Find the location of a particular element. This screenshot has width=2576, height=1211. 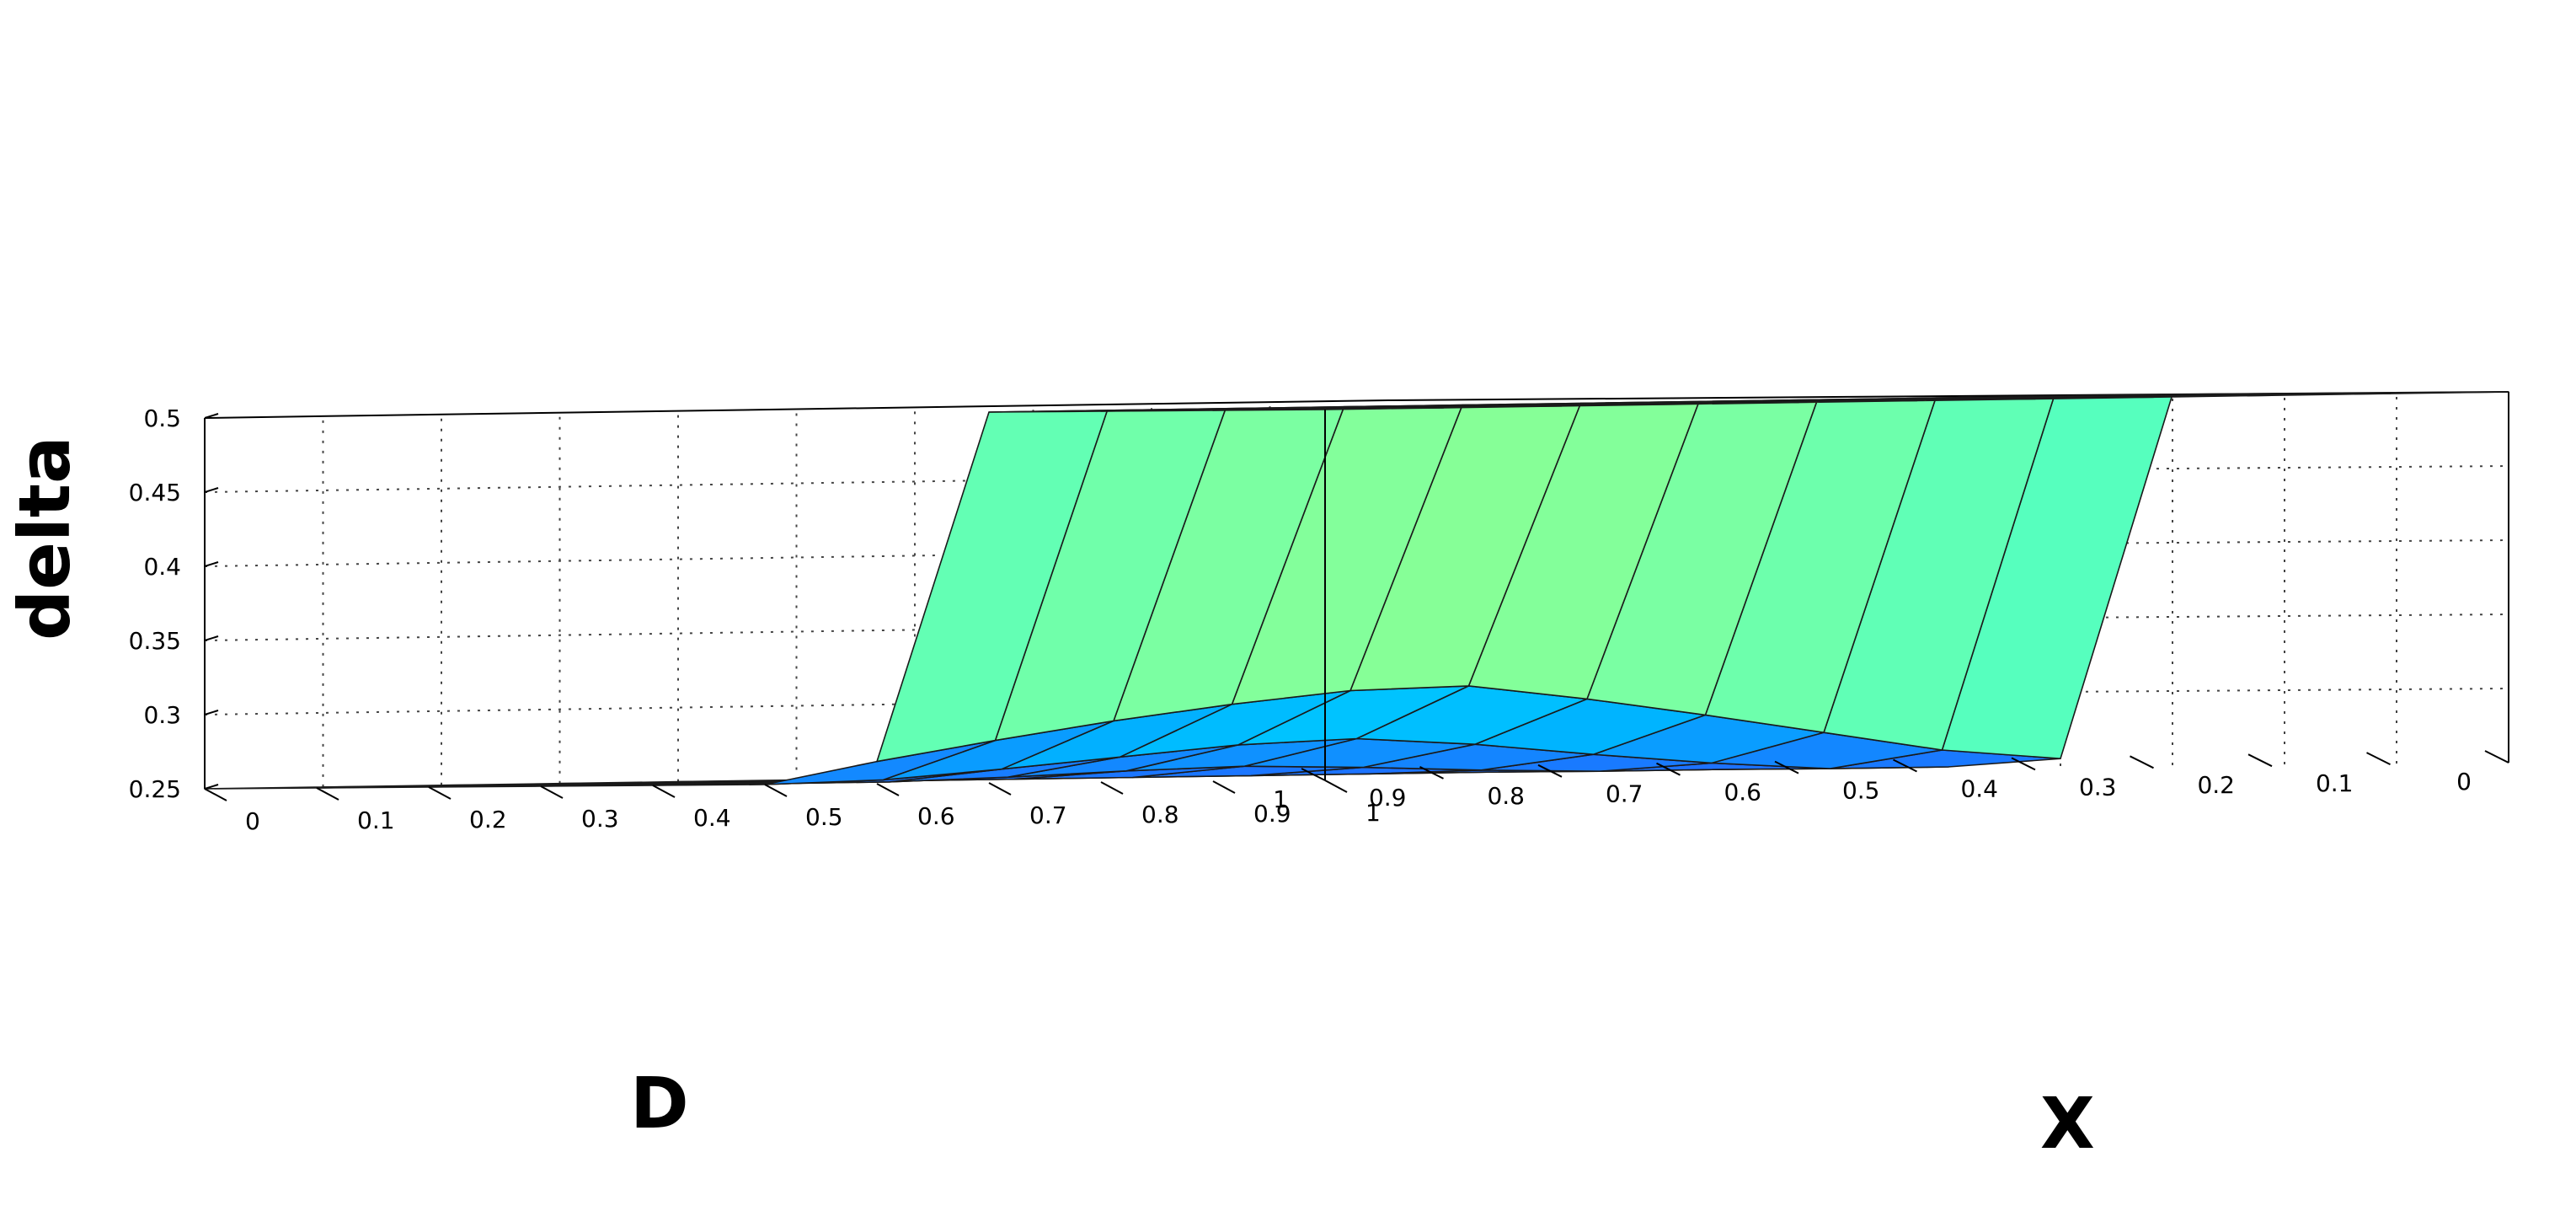

d-tick-label: 0.4 is located at coordinates (1979, 788).